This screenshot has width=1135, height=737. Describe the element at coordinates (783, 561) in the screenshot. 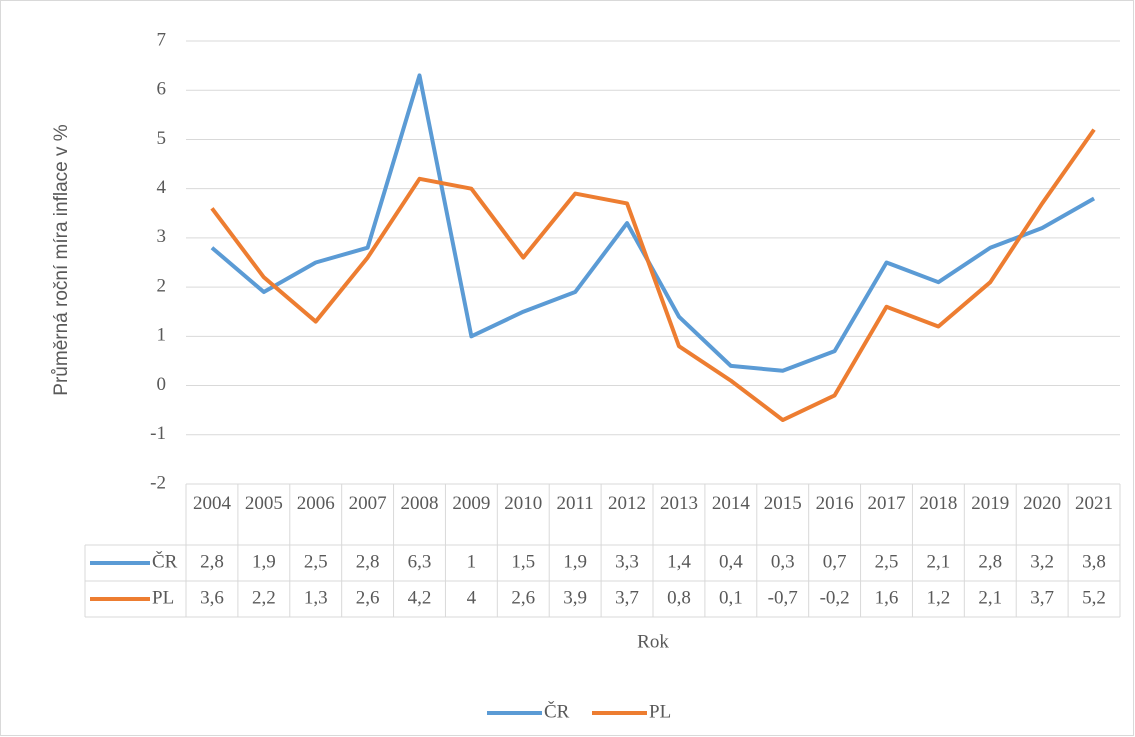

I see `table-value: 0,3` at that location.